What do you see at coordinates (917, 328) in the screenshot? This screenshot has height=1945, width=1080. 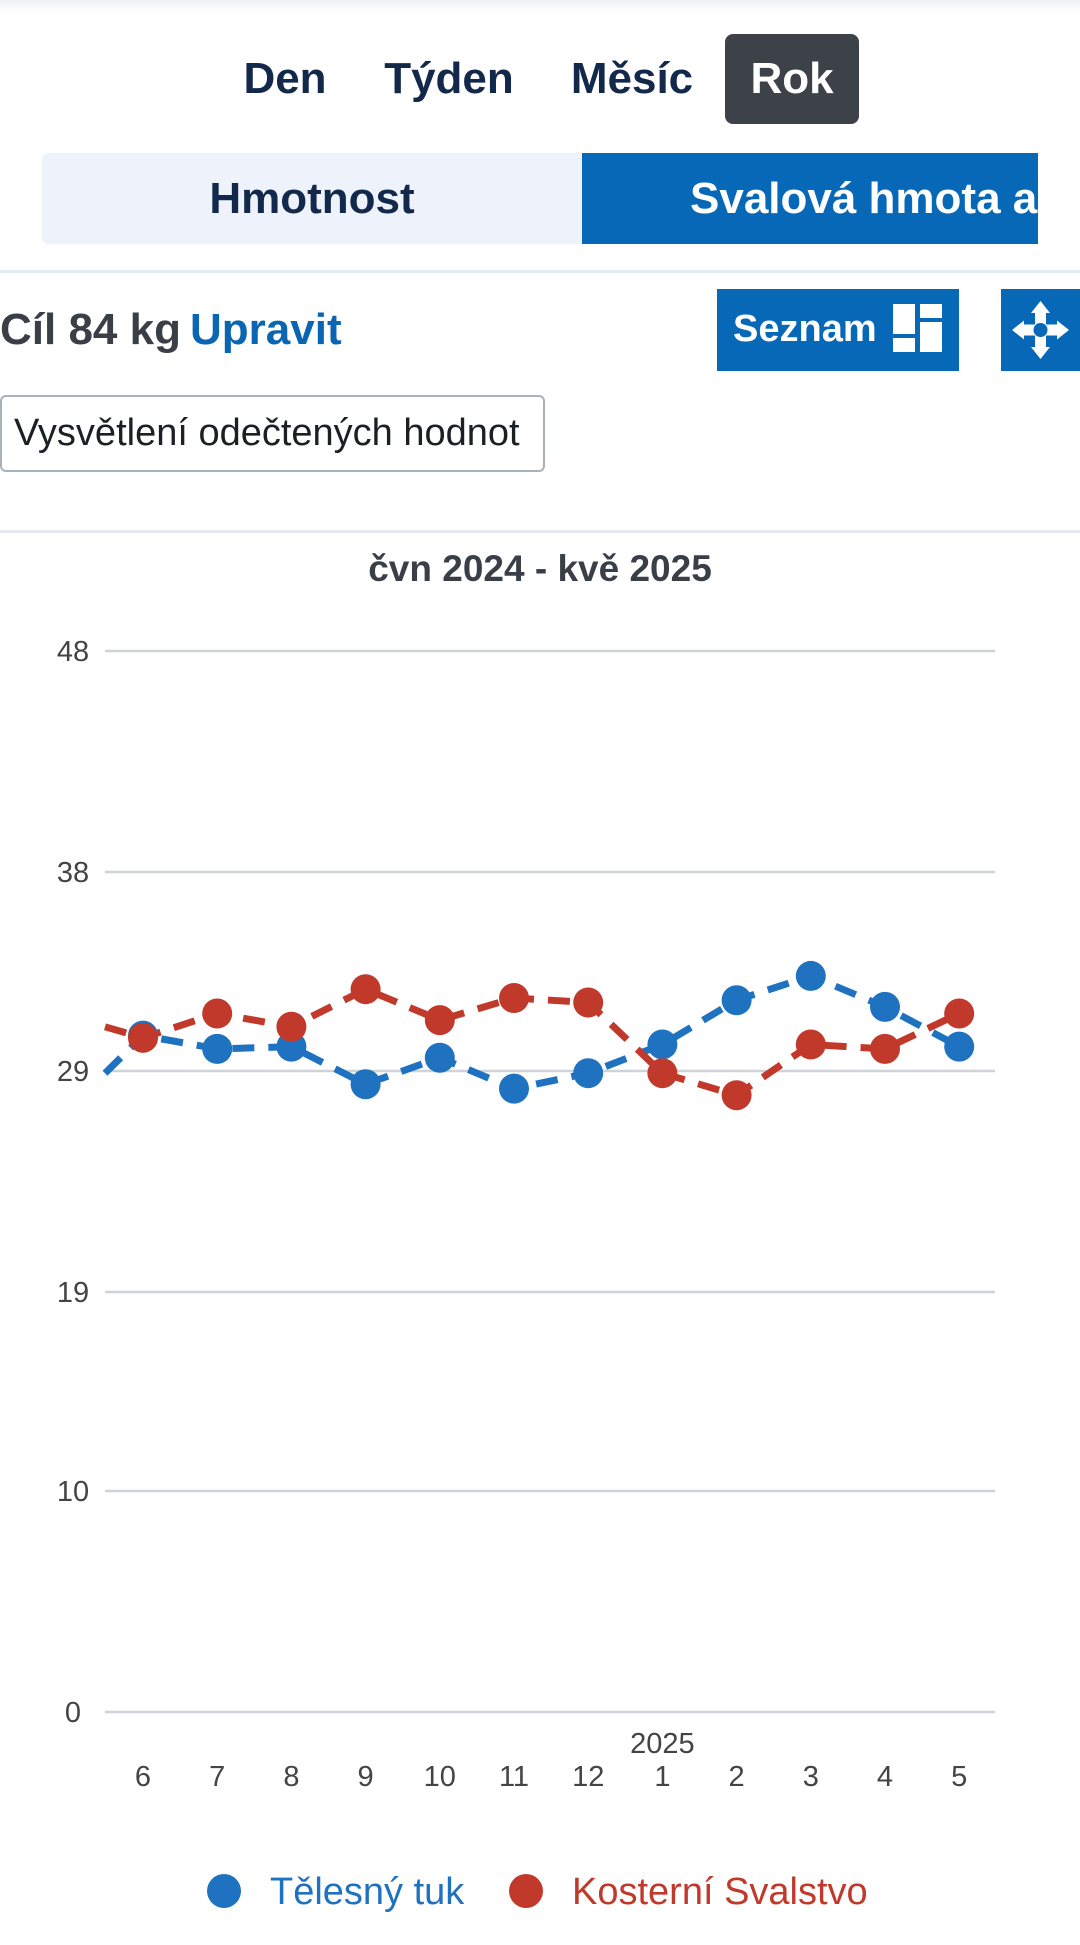 I see `grid-layout-icon` at bounding box center [917, 328].